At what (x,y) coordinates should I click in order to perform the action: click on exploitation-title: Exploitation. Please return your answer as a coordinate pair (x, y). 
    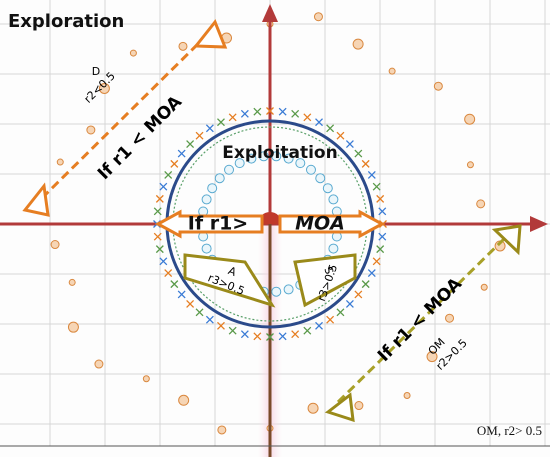
    Looking at the image, I should click on (279, 153).